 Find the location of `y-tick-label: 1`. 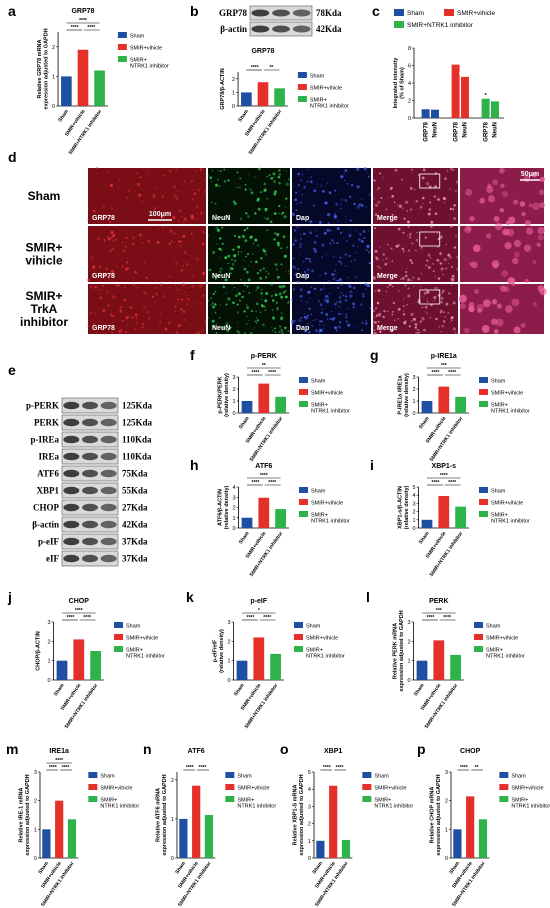

y-tick-label: 1 is located at coordinates (233, 93).